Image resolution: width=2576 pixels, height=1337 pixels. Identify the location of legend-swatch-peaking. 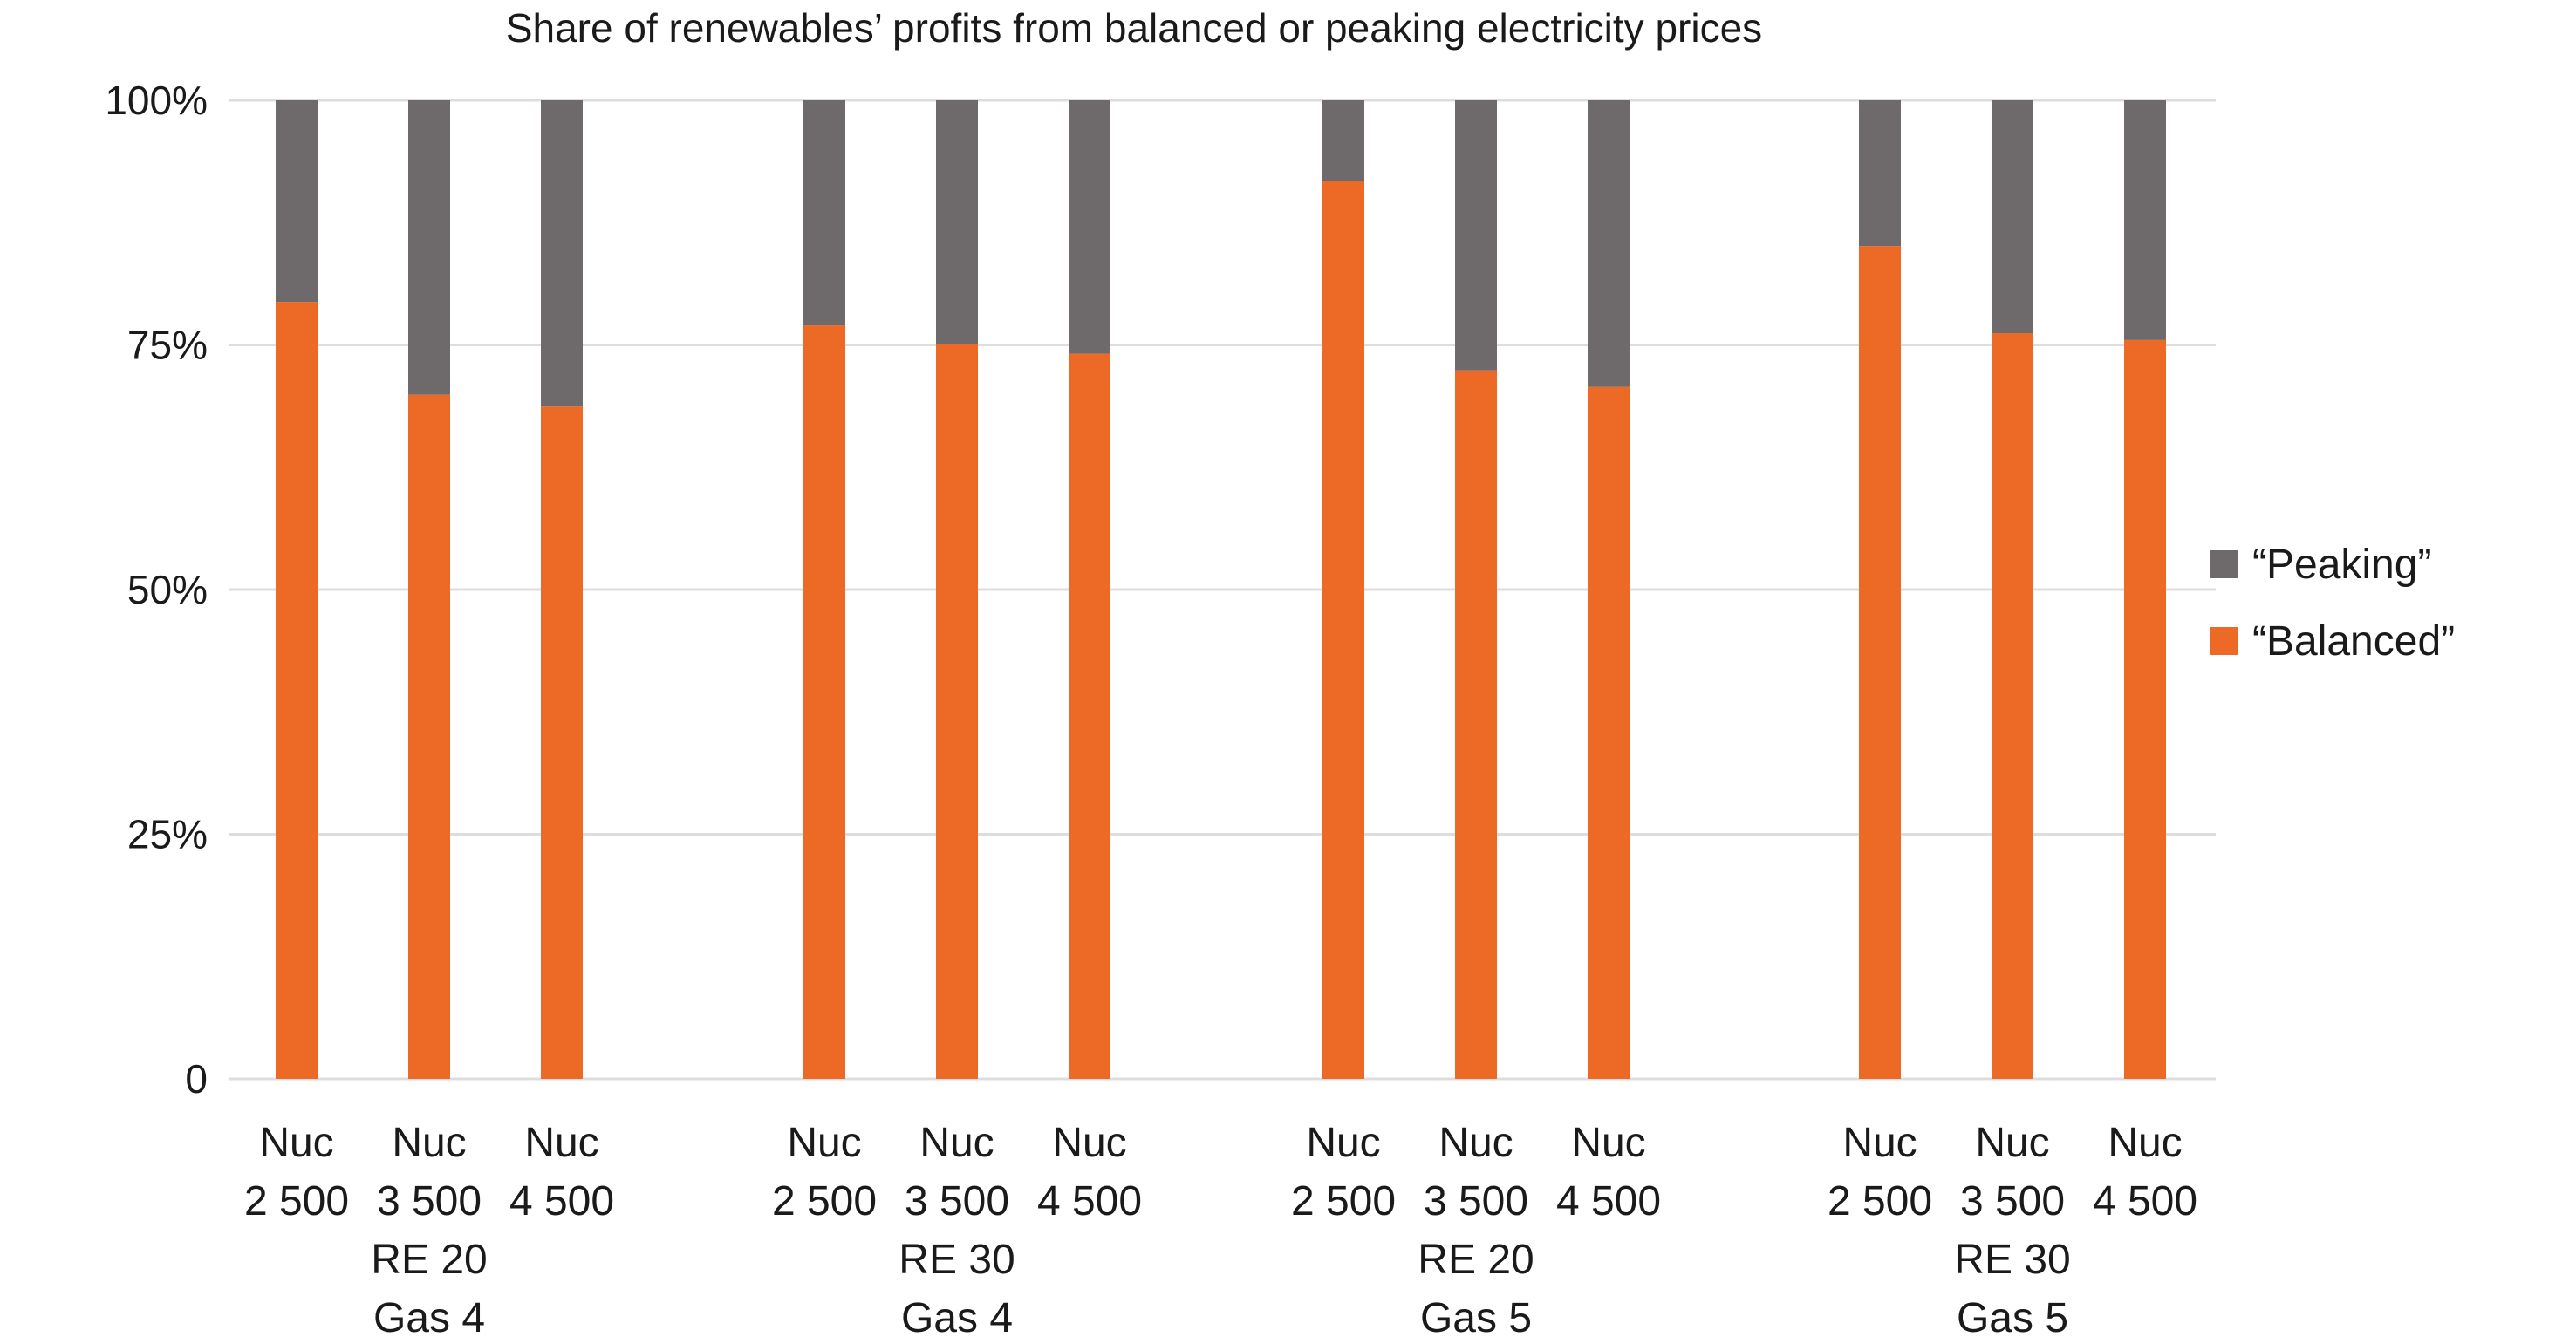
(2224, 564).